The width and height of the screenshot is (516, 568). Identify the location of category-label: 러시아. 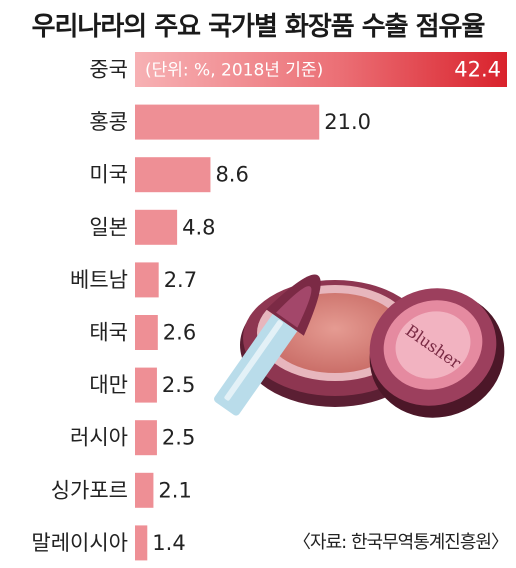
(99, 438).